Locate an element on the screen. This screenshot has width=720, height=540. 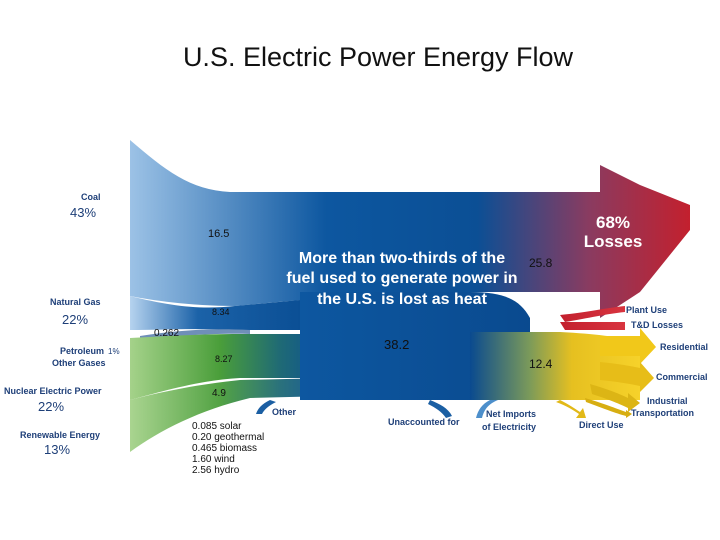
commercial-label: Commercial is located at coordinates (682, 377).